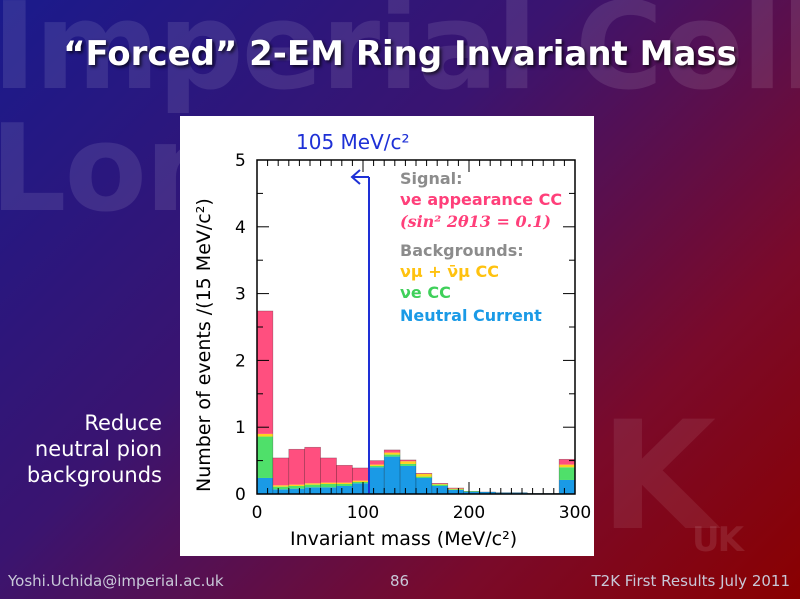 This screenshot has height=599, width=800. Describe the element at coordinates (449, 271) in the screenshot. I see `legend-numu-label: νμ + ν̄μ CC` at that location.